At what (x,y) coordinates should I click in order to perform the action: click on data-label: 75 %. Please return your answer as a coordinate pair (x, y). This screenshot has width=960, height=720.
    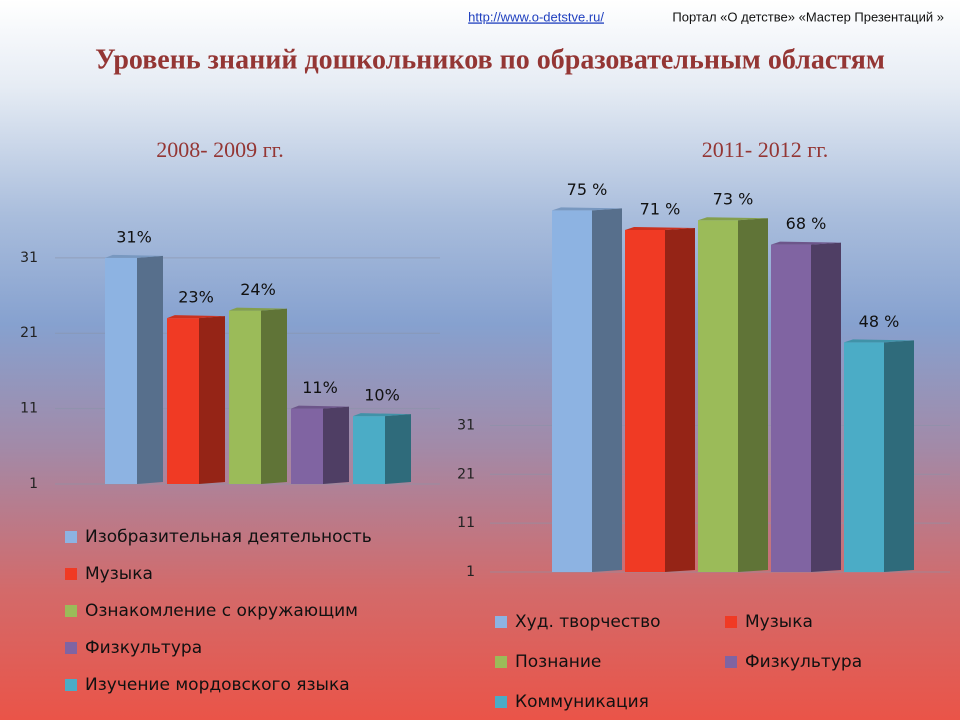
    Looking at the image, I should click on (587, 189).